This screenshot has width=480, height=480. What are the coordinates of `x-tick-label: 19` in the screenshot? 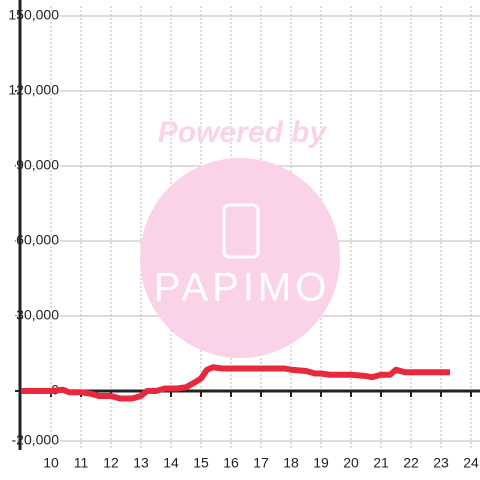 It's located at (321, 463).